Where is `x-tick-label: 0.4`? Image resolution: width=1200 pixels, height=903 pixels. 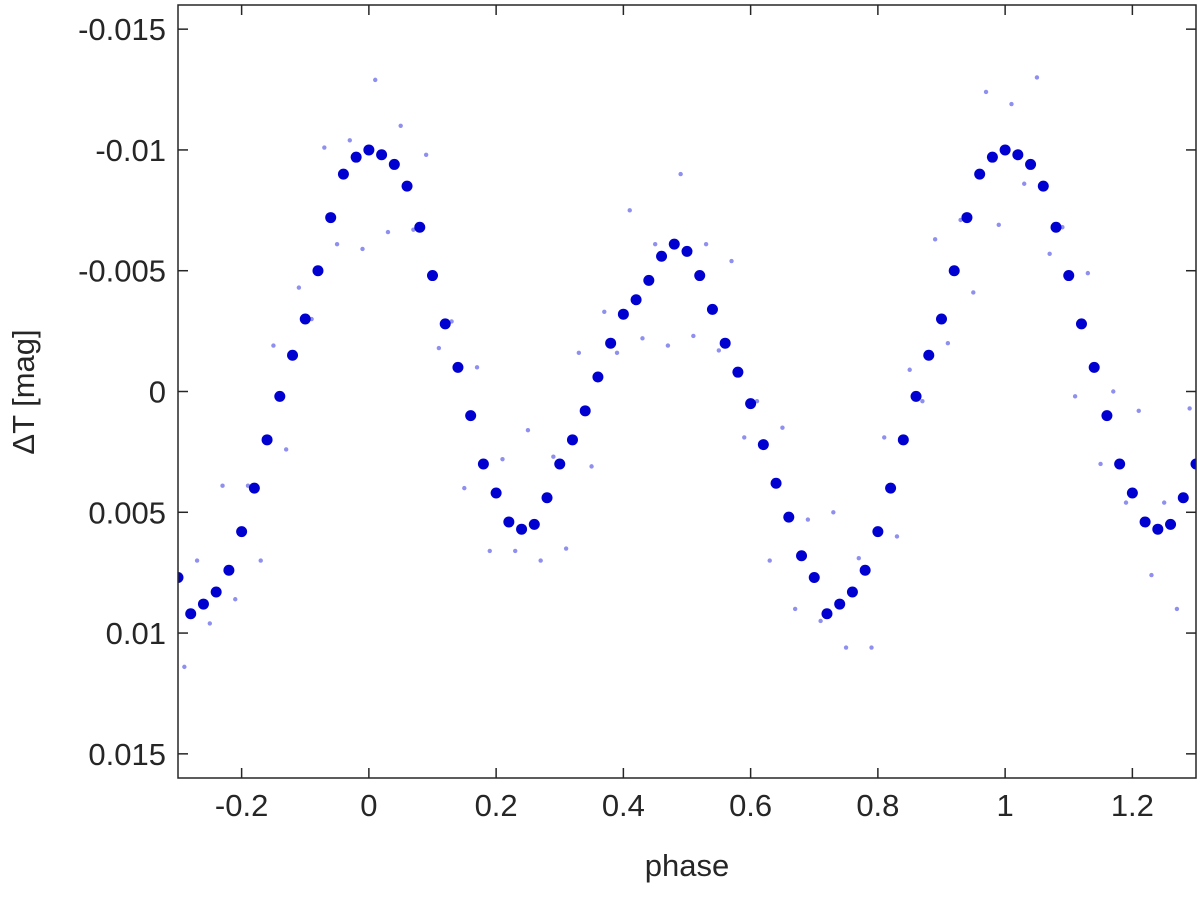
x-tick-label: 0.4 is located at coordinates (623, 805).